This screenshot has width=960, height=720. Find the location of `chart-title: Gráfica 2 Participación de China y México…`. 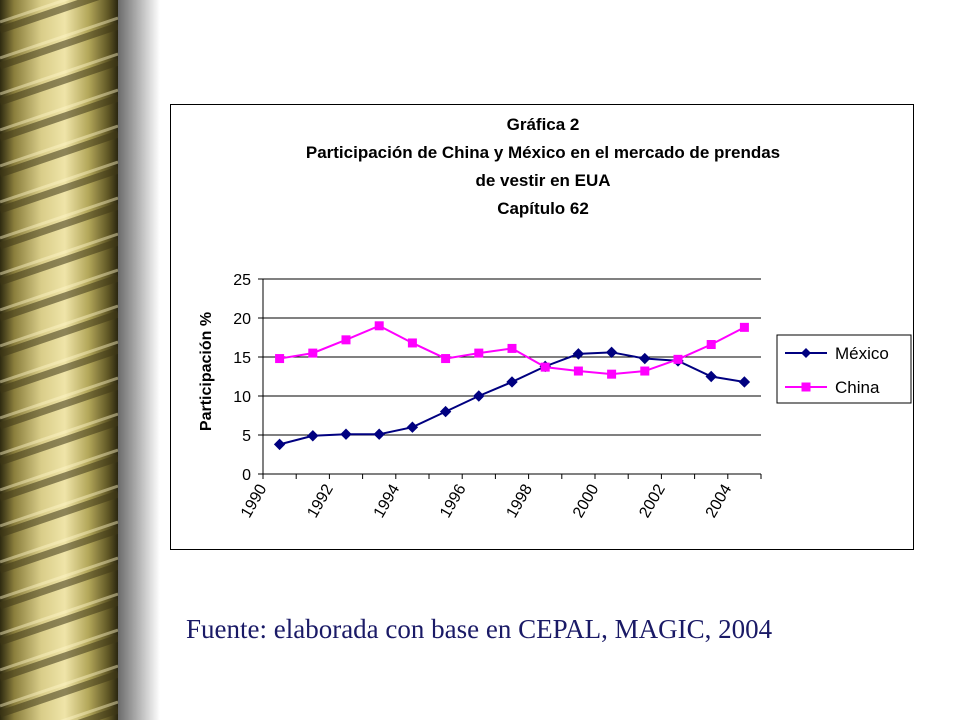

chart-title: Gráfica 2 Participación de China y México… is located at coordinates (543, 166).